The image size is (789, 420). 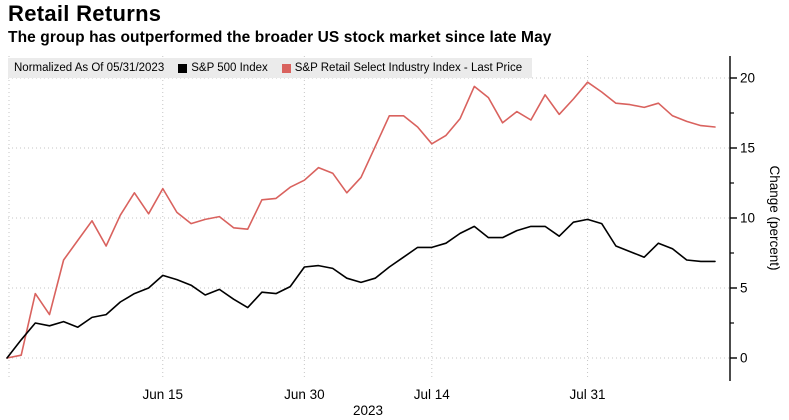 What do you see at coordinates (89, 68) in the screenshot?
I see `legend-note: Normalized As Of 05/31/2023` at bounding box center [89, 68].